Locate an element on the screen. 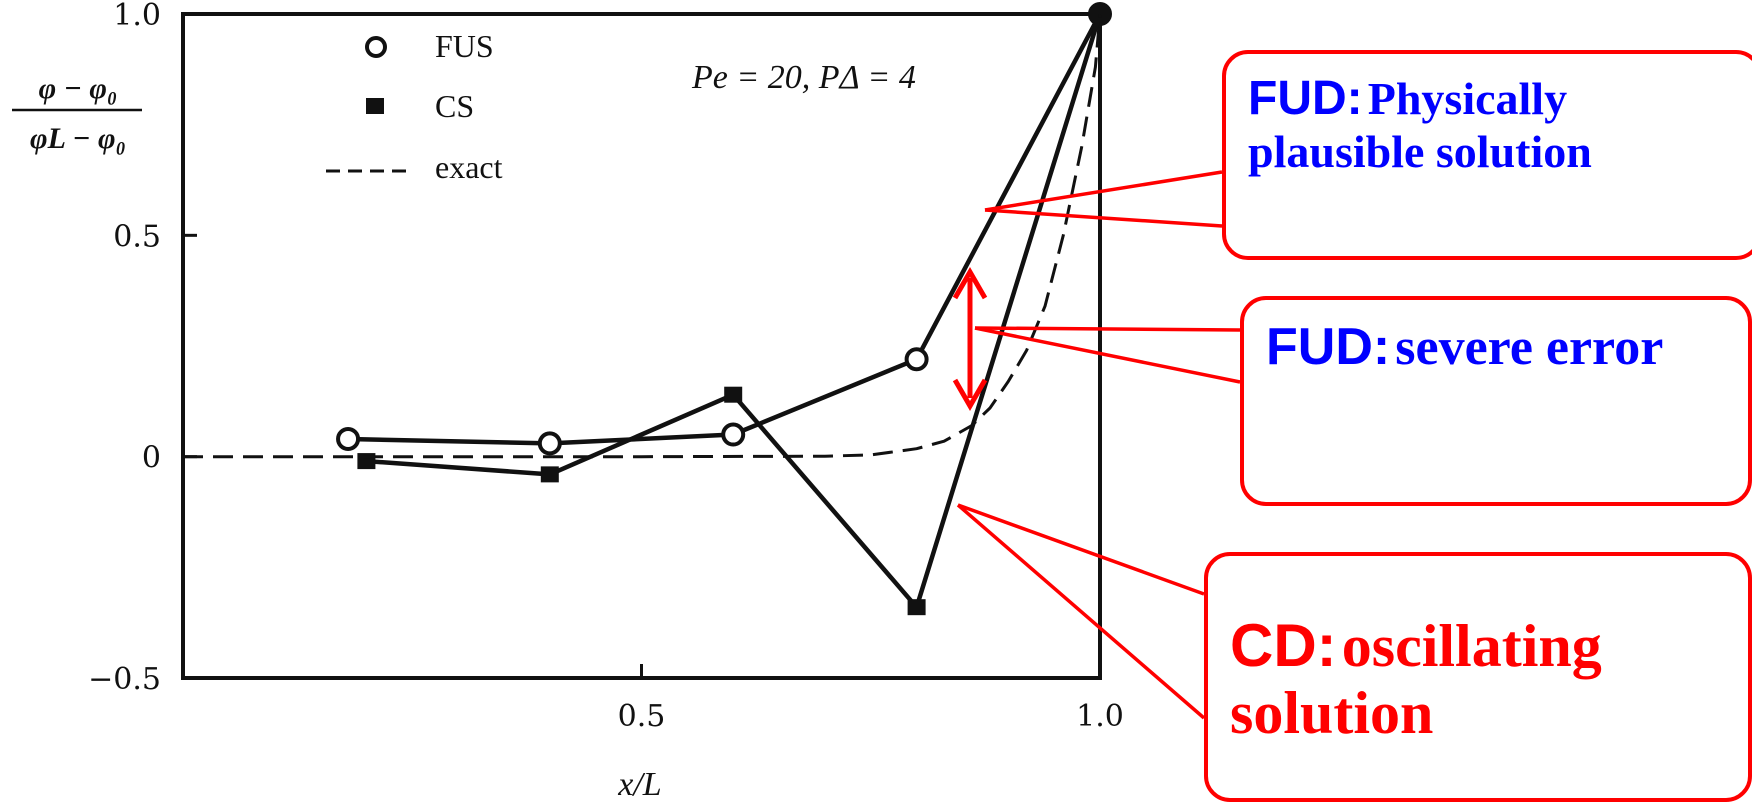  callout-fud-plausible-head: FUD: is located at coordinates (1305, 98).